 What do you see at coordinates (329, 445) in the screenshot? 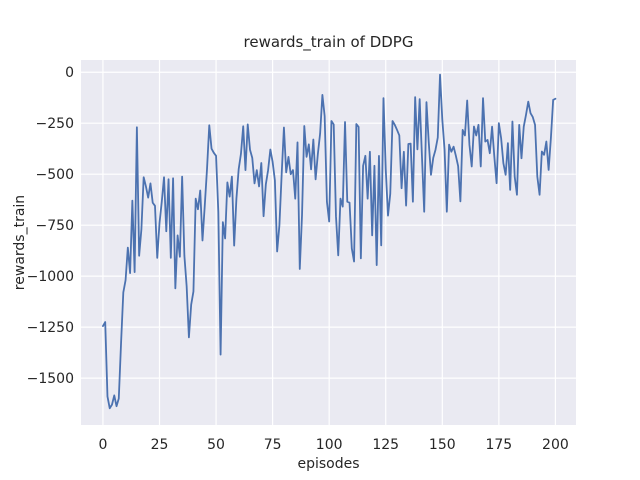
I see `x-tick-label: 100` at bounding box center [329, 445].